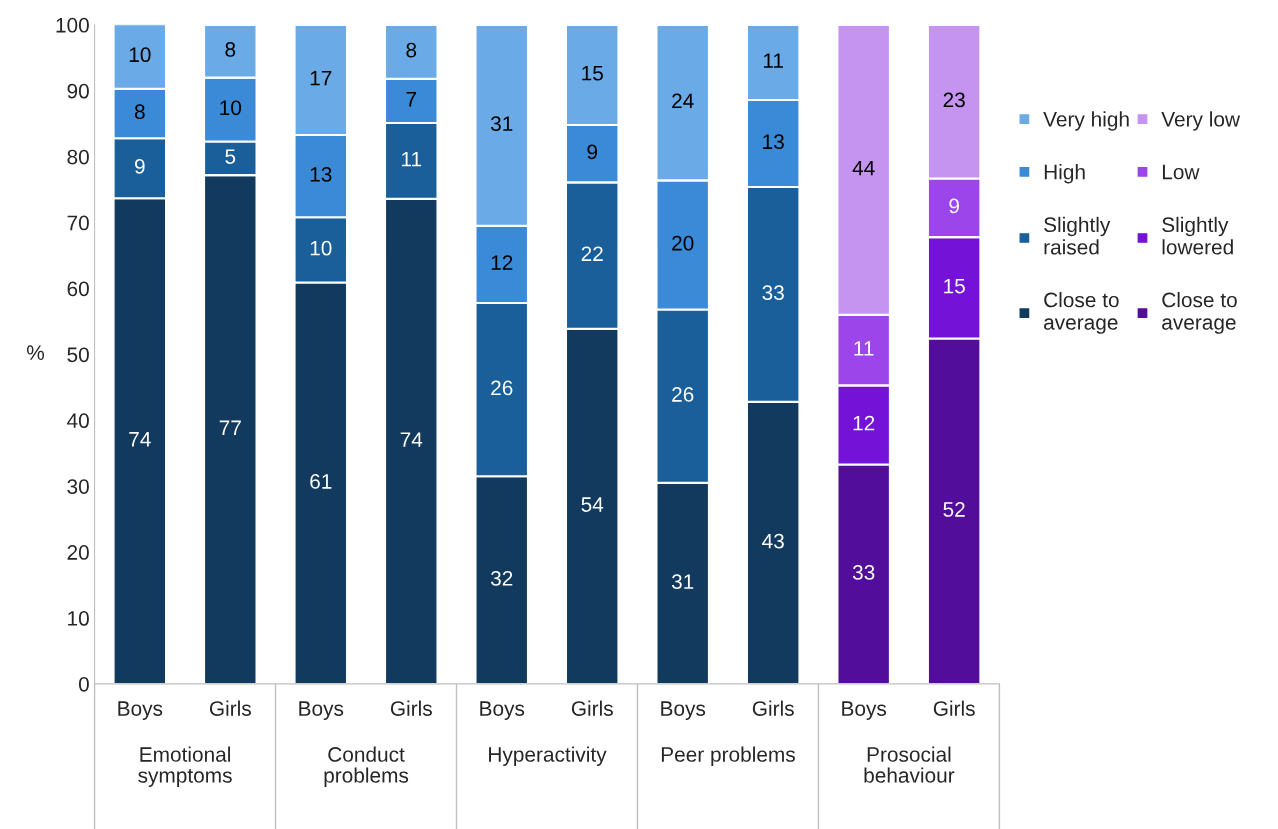 Image resolution: width=1278 pixels, height=829 pixels. What do you see at coordinates (1086, 121) in the screenshot?
I see `legend-label: Very high` at bounding box center [1086, 121].